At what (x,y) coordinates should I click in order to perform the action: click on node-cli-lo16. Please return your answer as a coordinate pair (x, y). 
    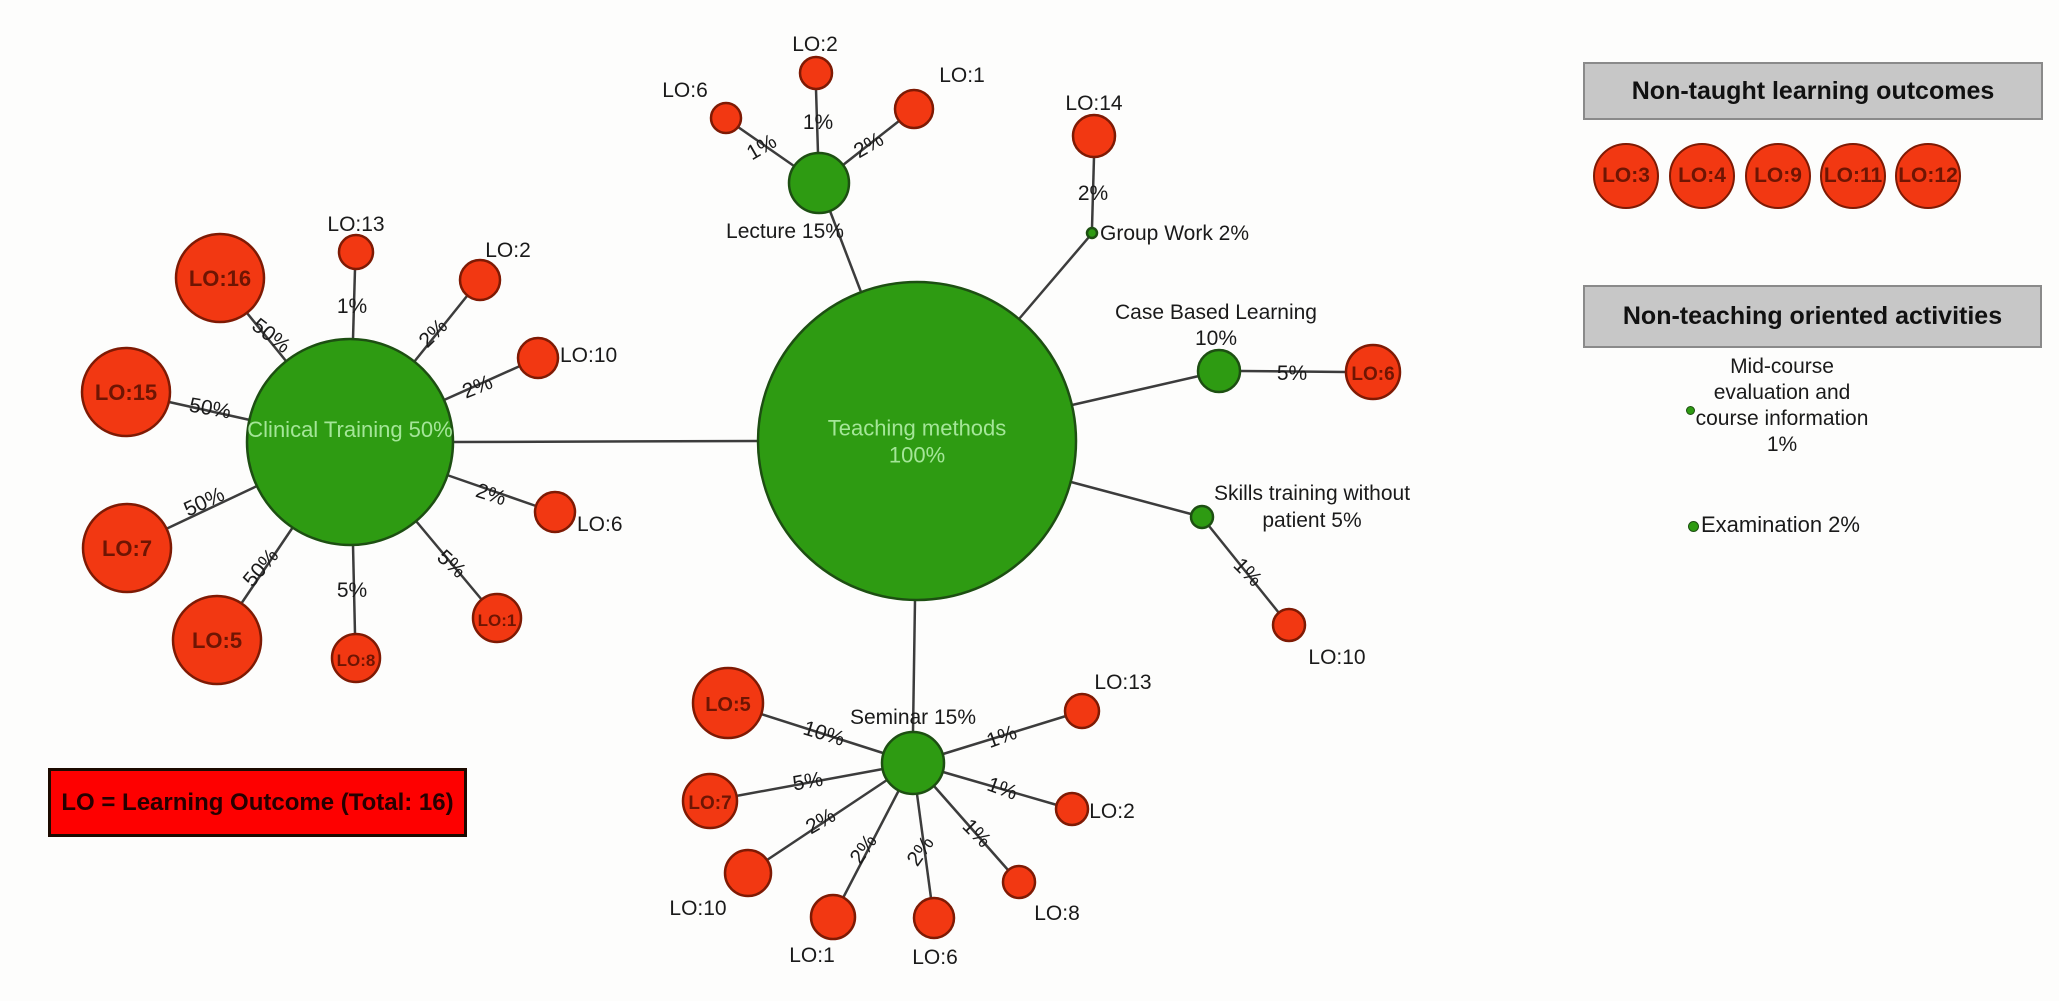
    Looking at the image, I should click on (220, 278).